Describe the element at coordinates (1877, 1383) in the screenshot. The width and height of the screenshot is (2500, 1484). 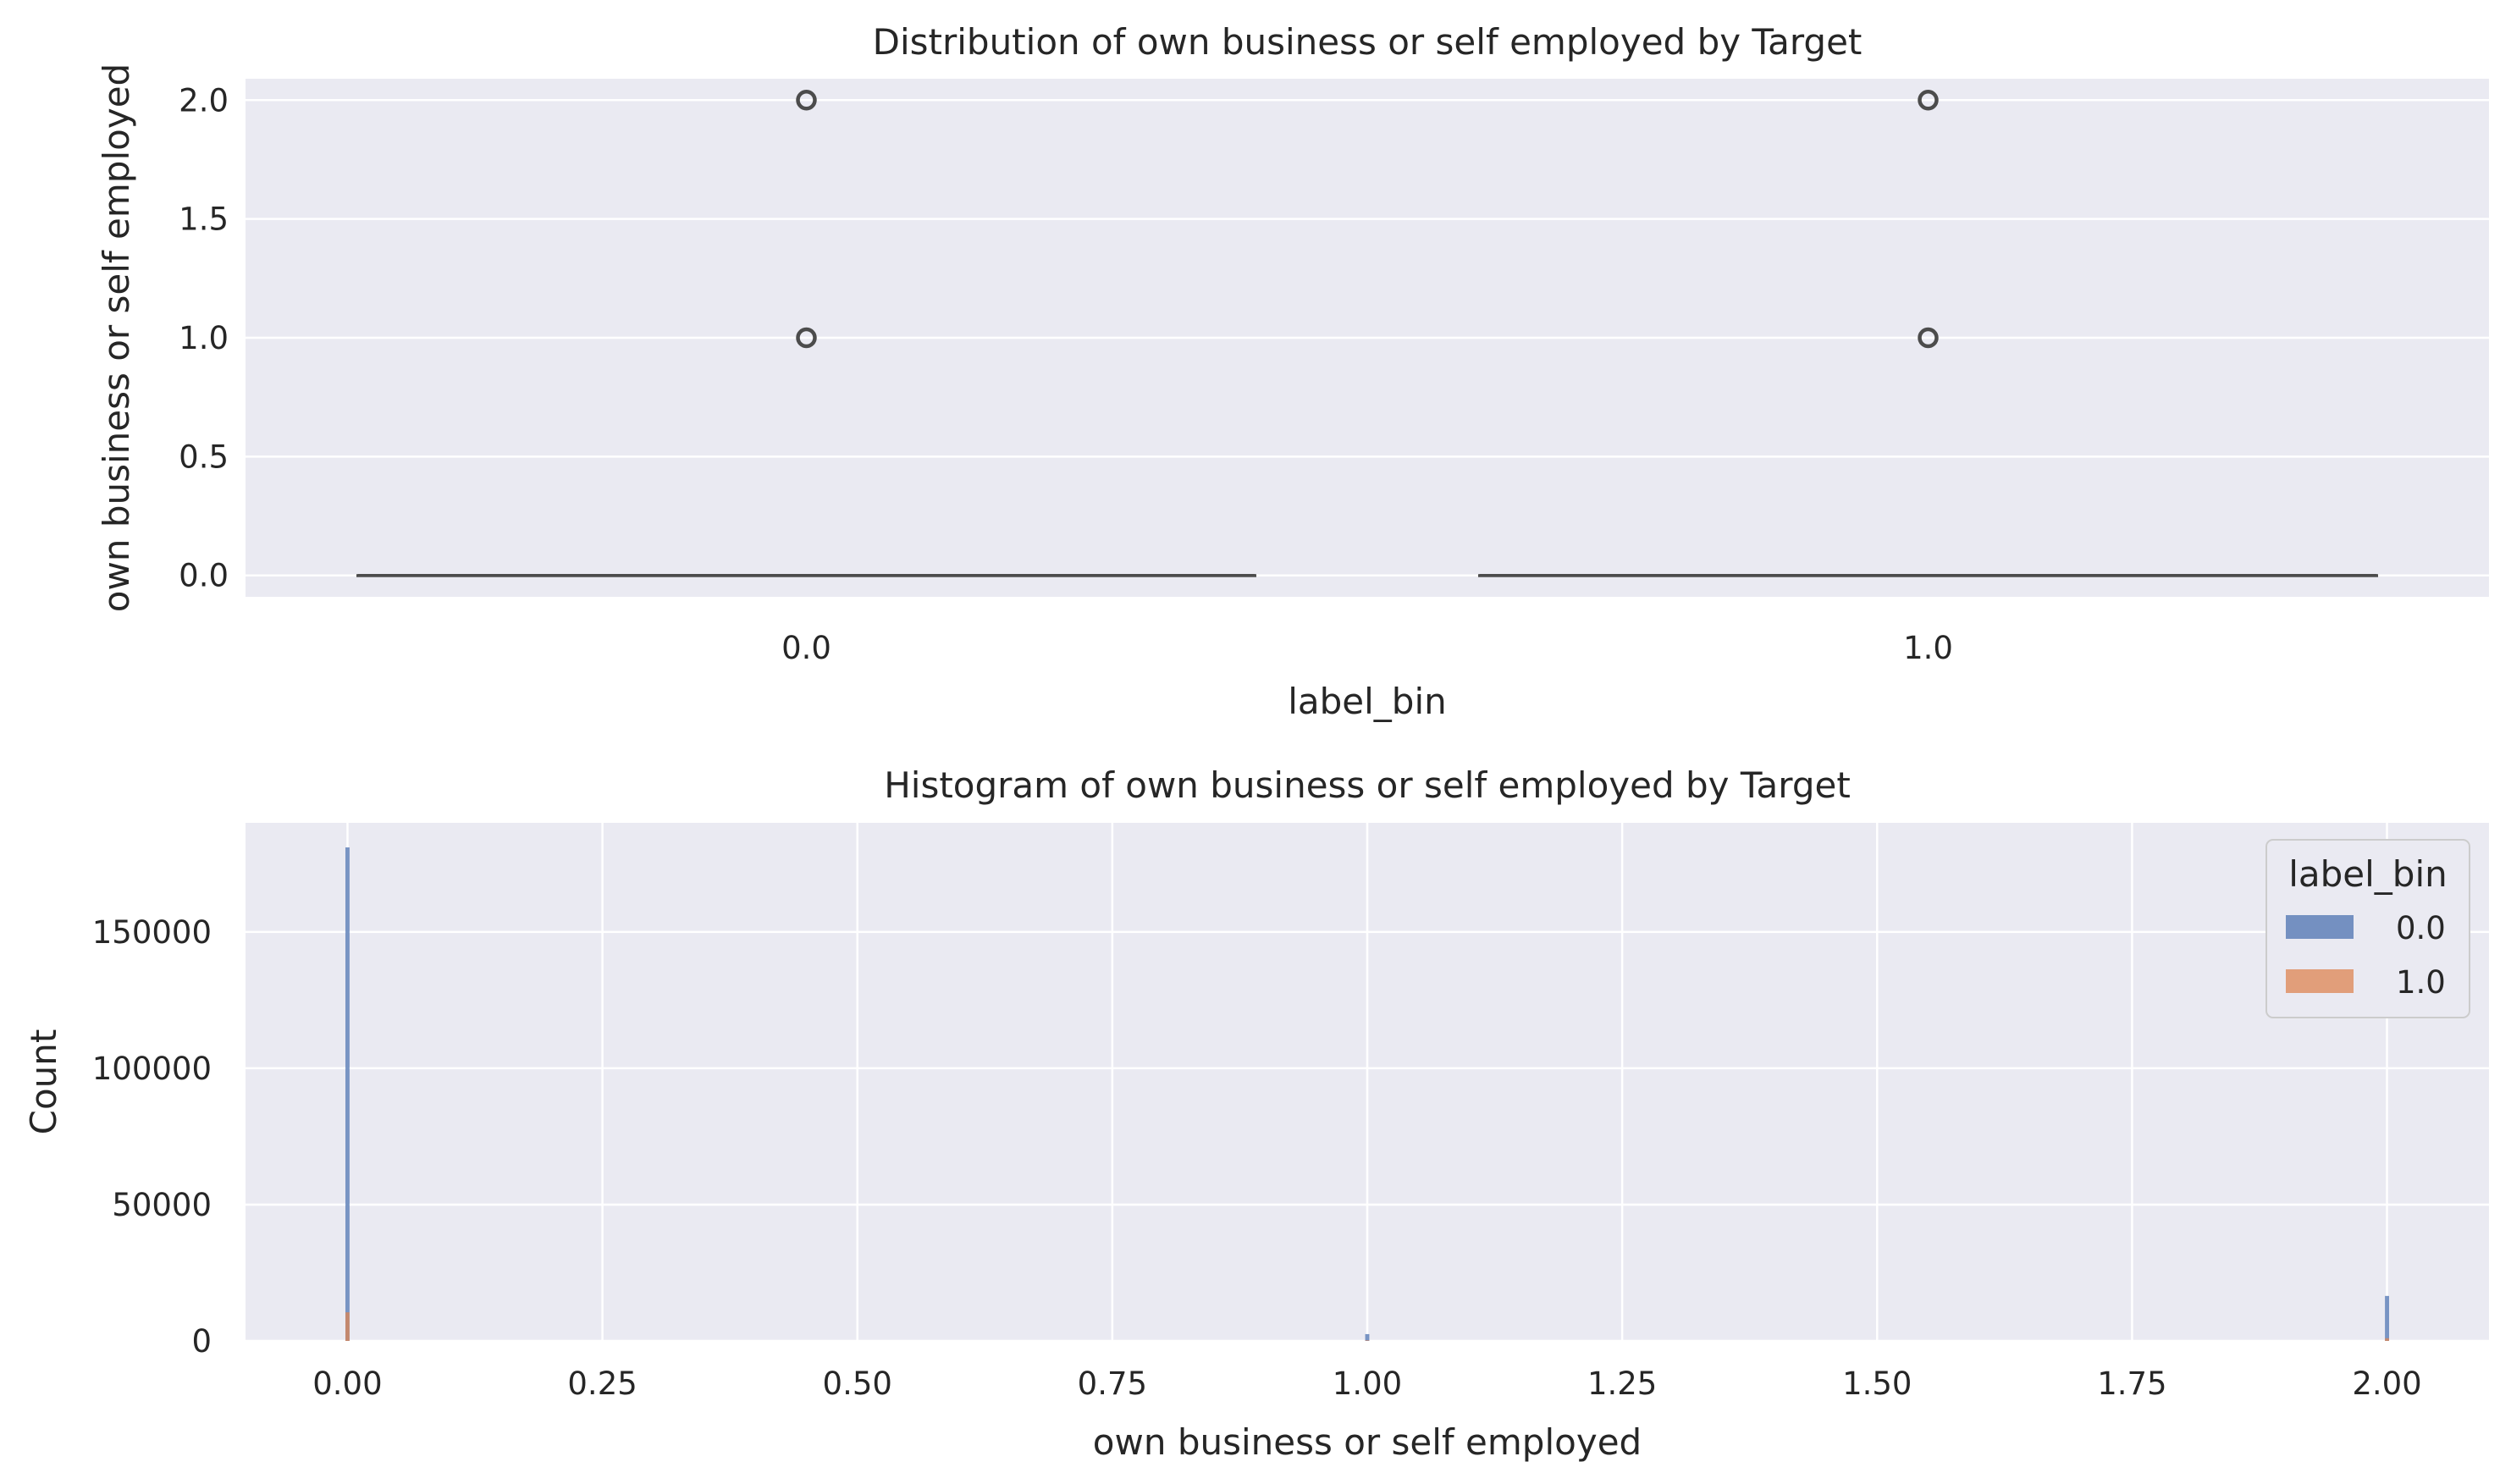
I see `histogram-x-tick-label: 1.50` at that location.